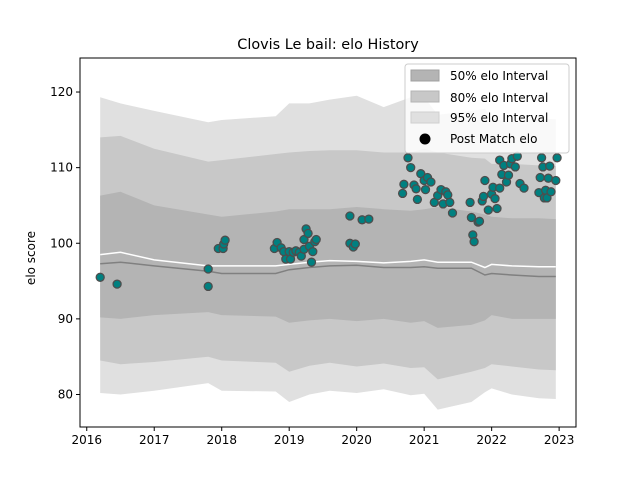 Image resolution: width=640 pixels, height=480 pixels. What do you see at coordinates (154, 440) in the screenshot?
I see `x-tick-label: 2017` at bounding box center [154, 440].